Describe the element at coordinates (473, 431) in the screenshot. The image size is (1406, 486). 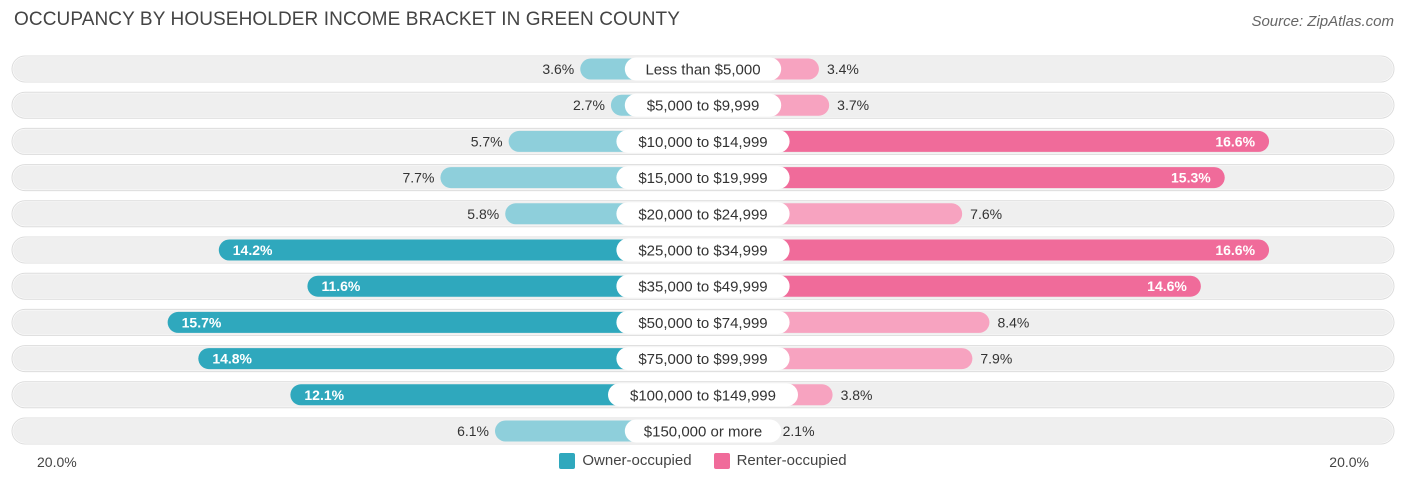
I see `owner-value-label: 6.1%` at that location.